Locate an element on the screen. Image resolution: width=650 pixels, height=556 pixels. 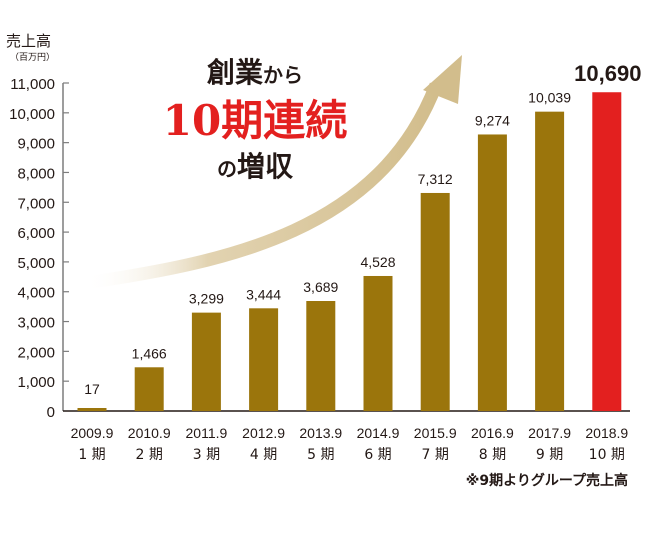
y-tick-label: 8,000 is located at coordinates (36, 173).